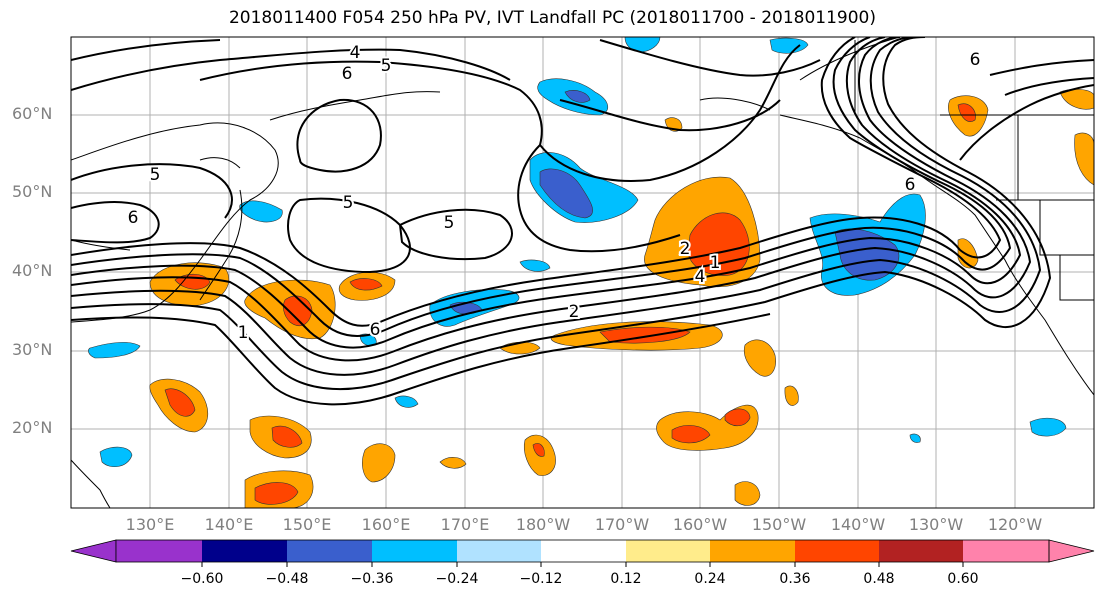  What do you see at coordinates (150, 524) in the screenshot?
I see `longitude-label-130e: 130°E` at bounding box center [150, 524].